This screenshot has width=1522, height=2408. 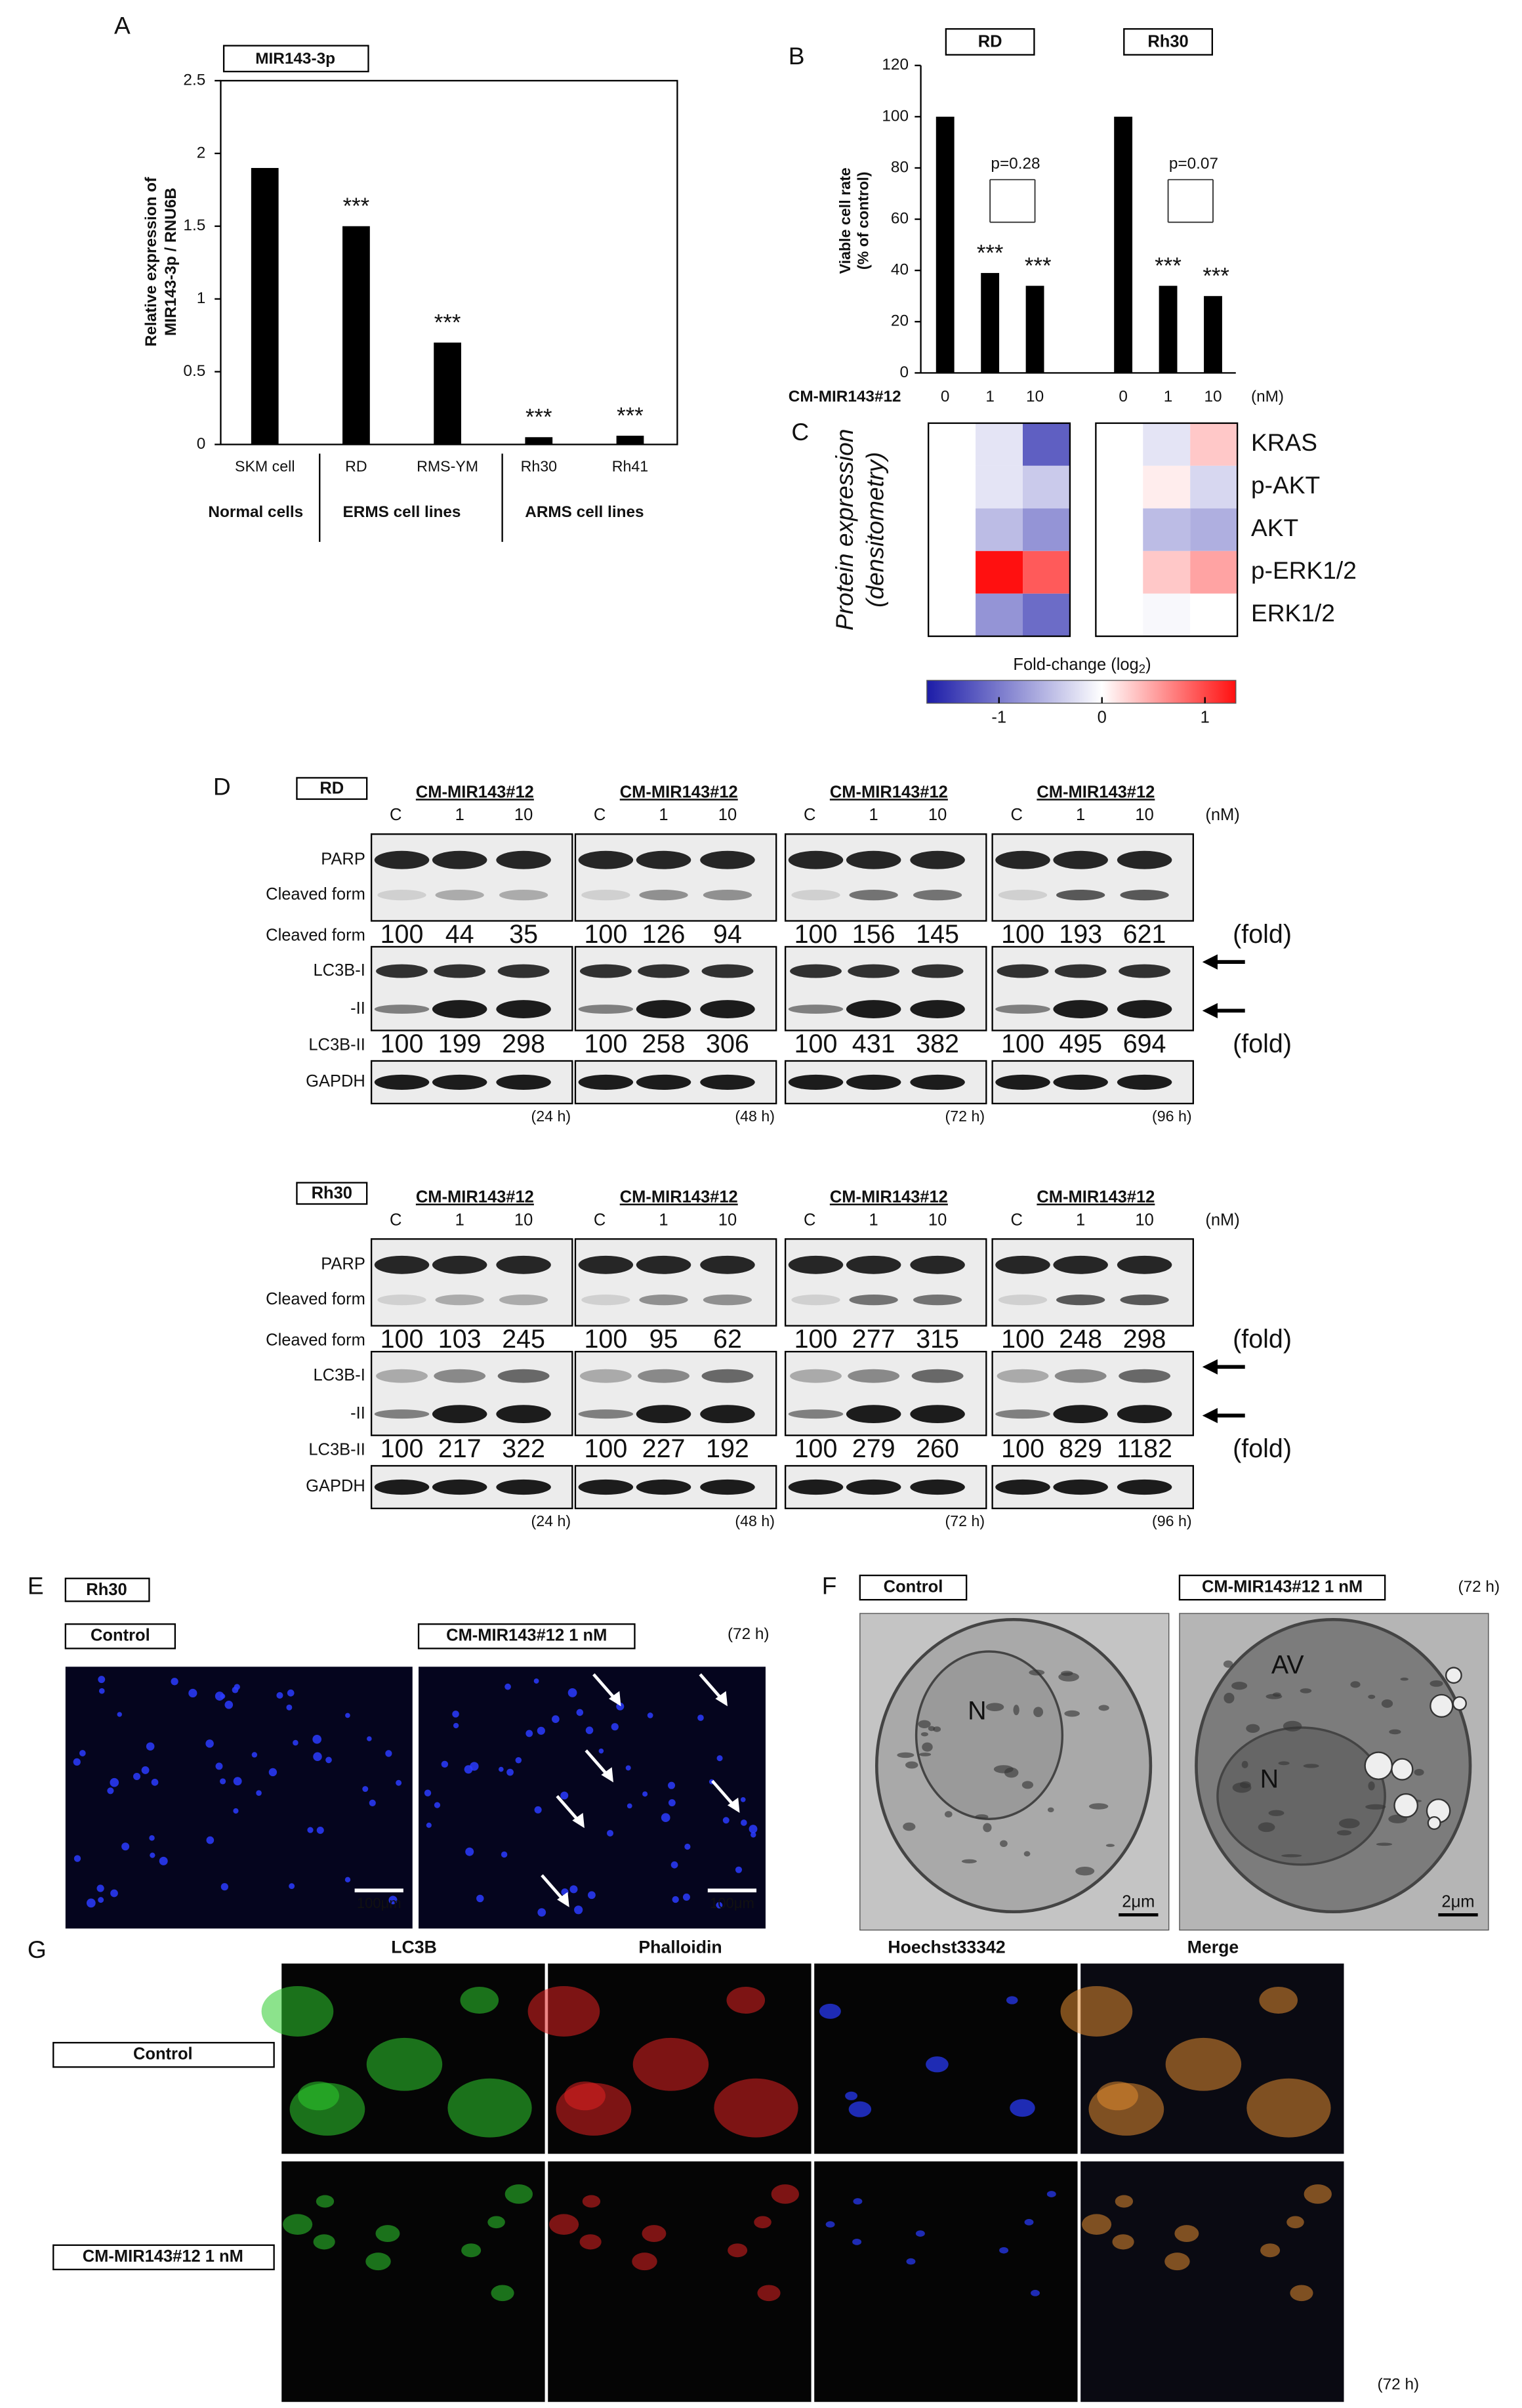 I want to click on colorbar, so click(x=1081, y=692).